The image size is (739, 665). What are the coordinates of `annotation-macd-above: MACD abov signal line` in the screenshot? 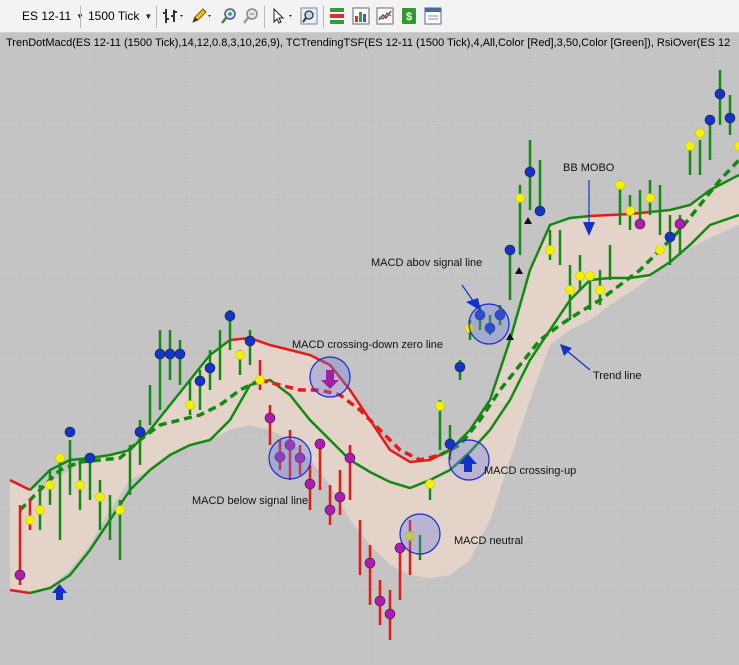 It's located at (426, 263).